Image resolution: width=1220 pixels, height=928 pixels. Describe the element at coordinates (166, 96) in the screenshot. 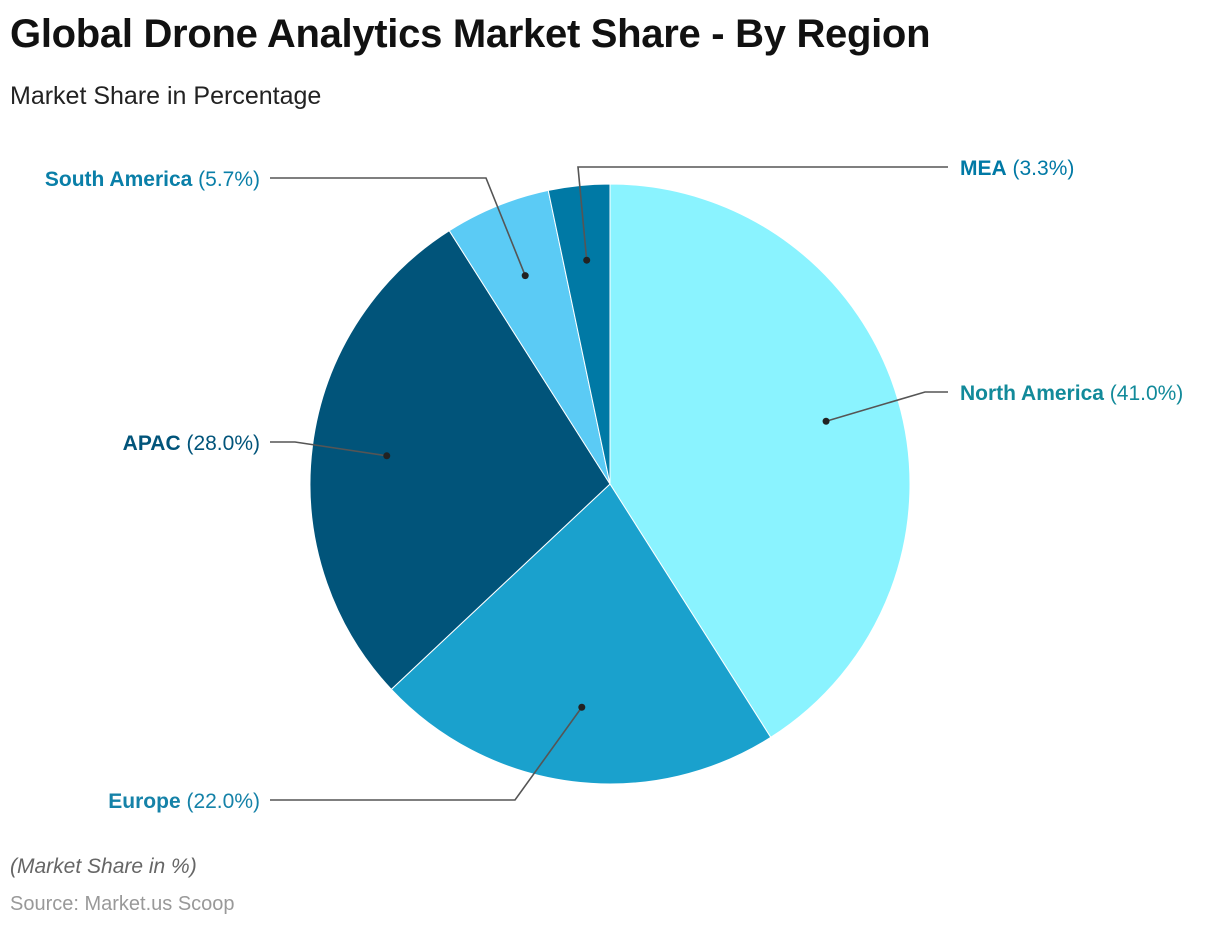

I see `chart-subtitle: Market Share in Percentage` at that location.